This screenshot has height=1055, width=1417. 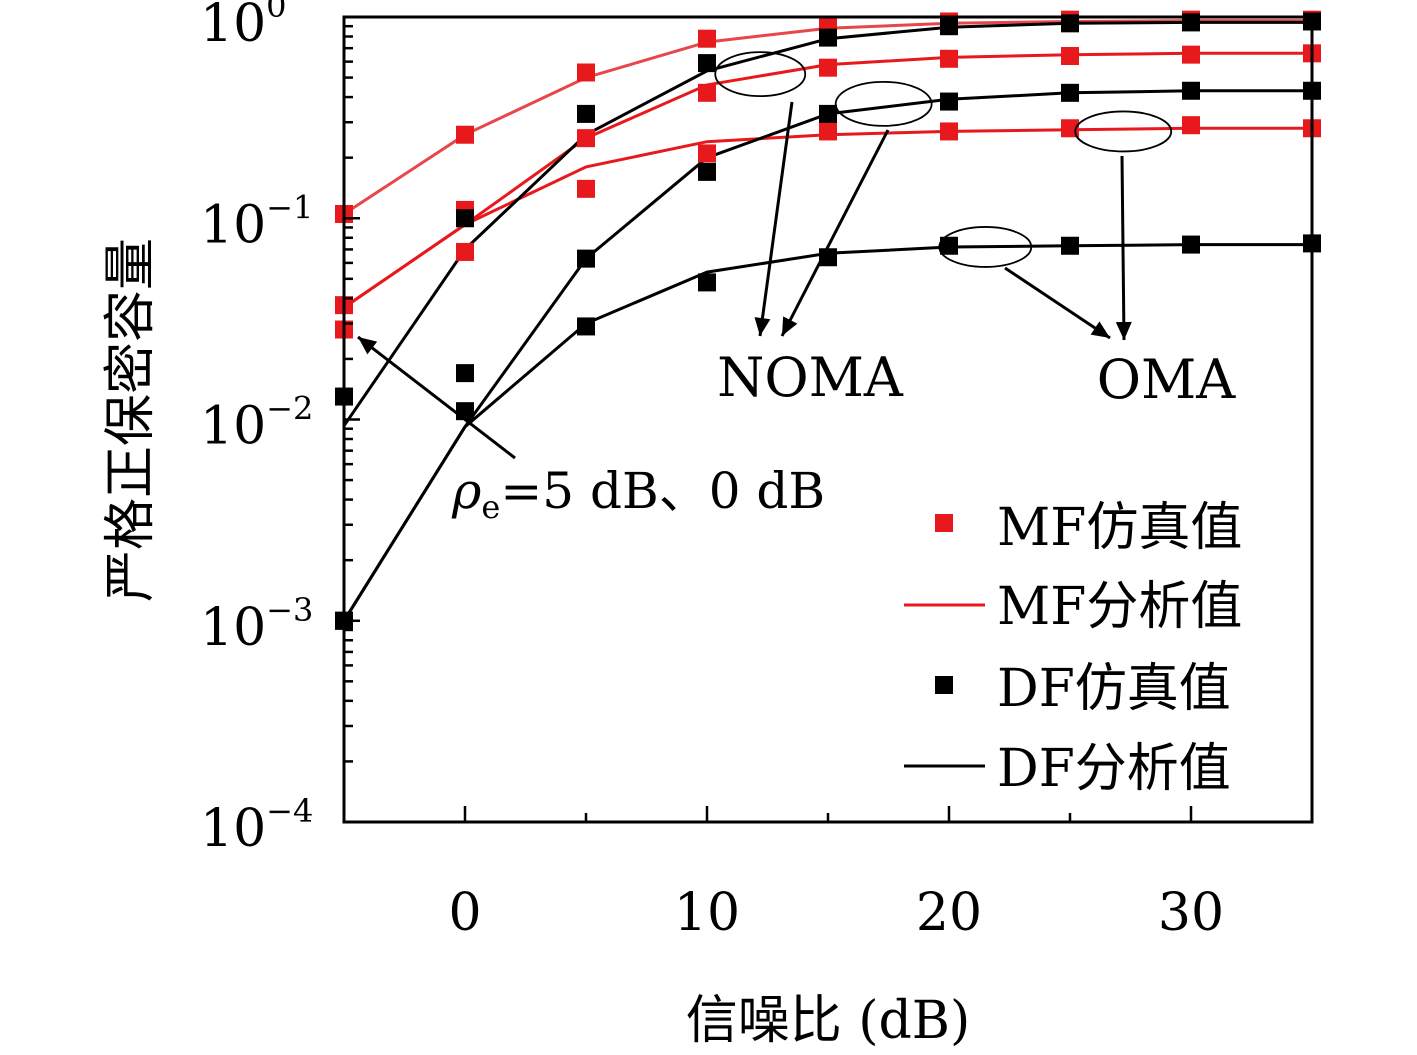 What do you see at coordinates (1123, 330) in the screenshot?
I see `arrow-oma-1-head` at bounding box center [1123, 330].